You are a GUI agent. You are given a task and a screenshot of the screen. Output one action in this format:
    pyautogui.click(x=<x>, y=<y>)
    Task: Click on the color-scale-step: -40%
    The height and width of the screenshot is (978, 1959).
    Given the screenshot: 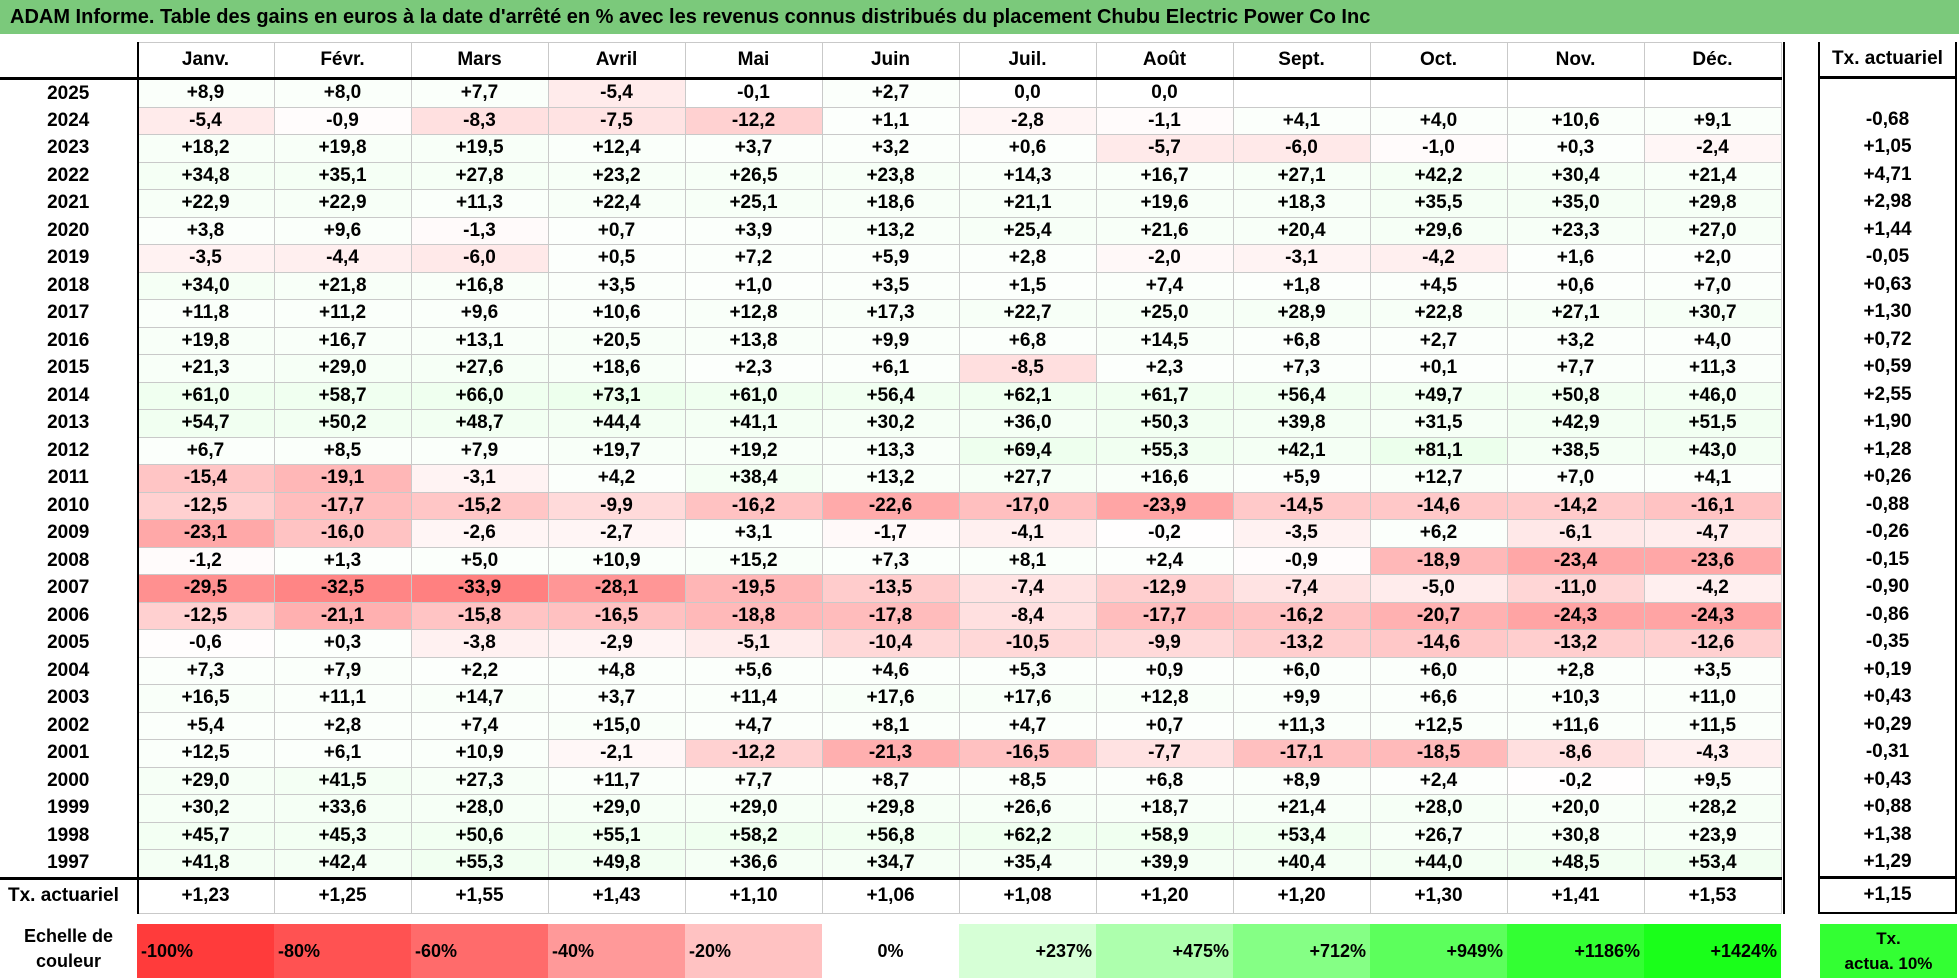 What is the action you would take?
    pyautogui.click(x=616, y=951)
    